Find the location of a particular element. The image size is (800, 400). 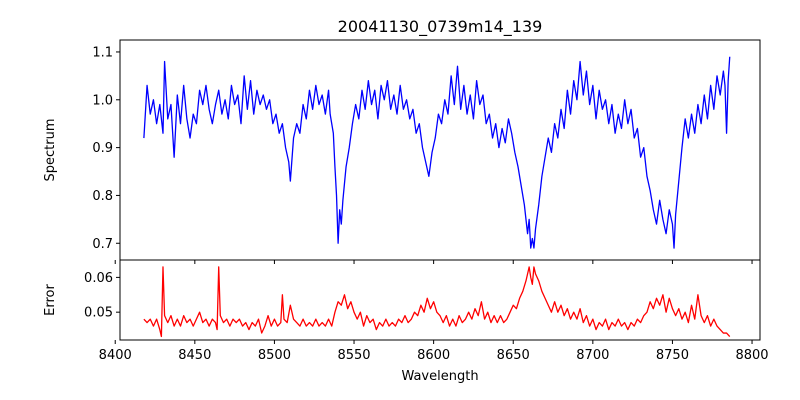

error-xtick-label: 8550 is located at coordinates (353, 355).